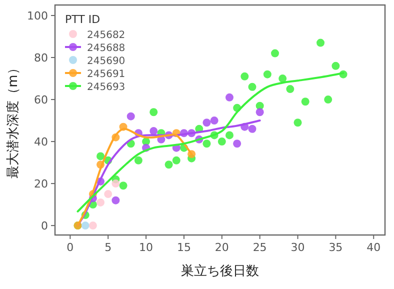  Describe the element at coordinates (13, 120) in the screenshot. I see `y-axis-title: 最大潜水深度（m）` at that location.